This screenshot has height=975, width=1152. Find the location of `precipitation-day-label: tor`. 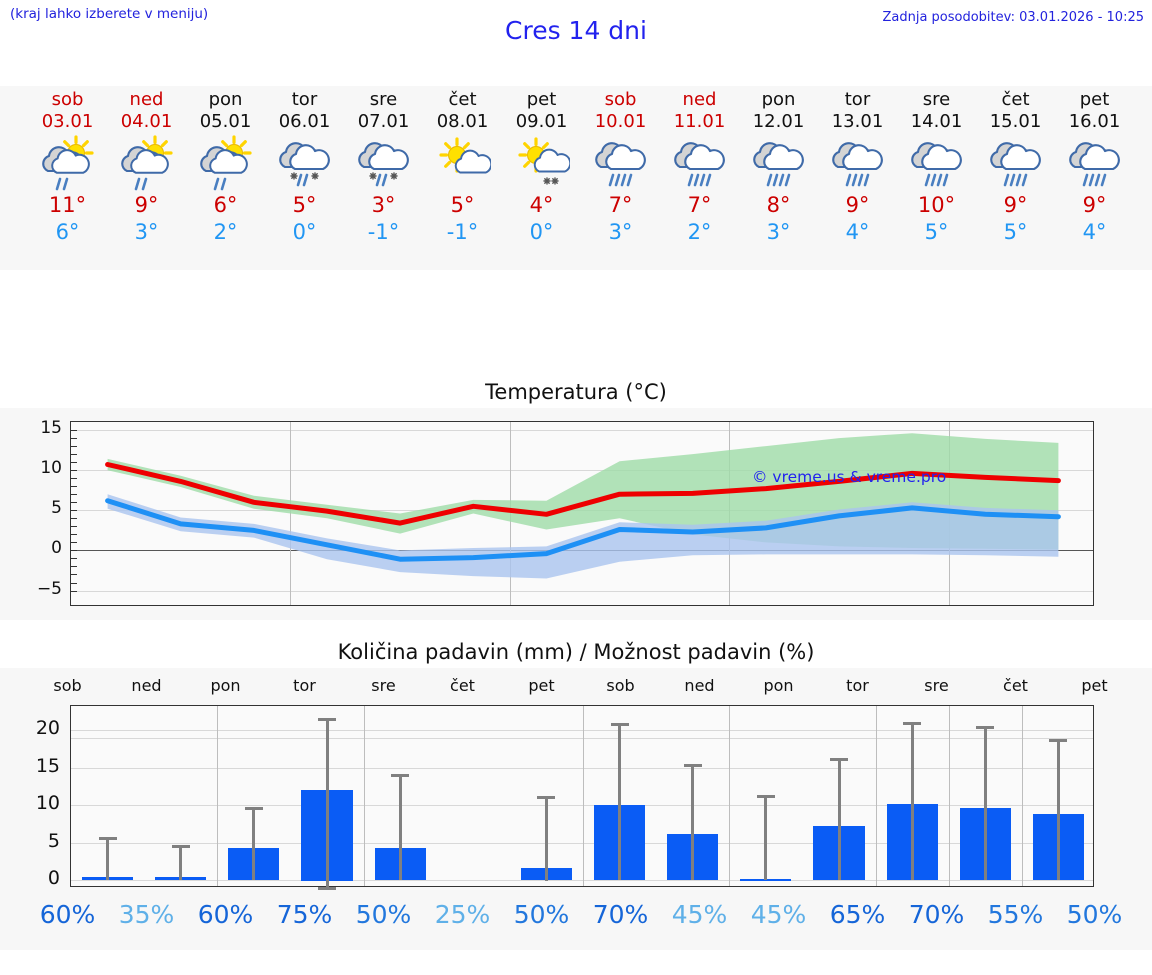

precipitation-day-label: tor is located at coordinates (857, 685).